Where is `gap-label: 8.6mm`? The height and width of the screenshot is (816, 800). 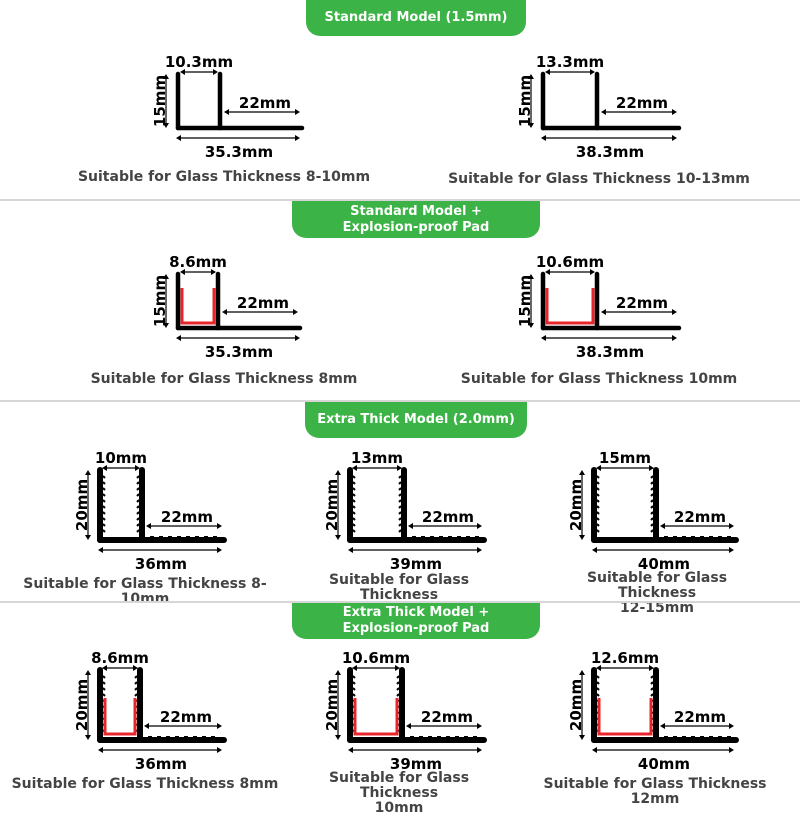
gap-label: 8.6mm is located at coordinates (198, 262).